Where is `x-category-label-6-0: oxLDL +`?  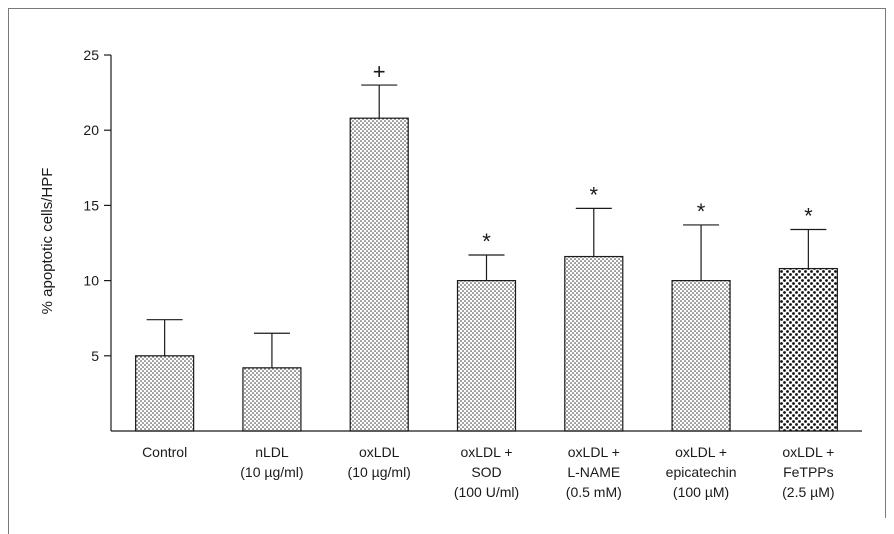
x-category-label-6-0: oxLDL + is located at coordinates (808, 452).